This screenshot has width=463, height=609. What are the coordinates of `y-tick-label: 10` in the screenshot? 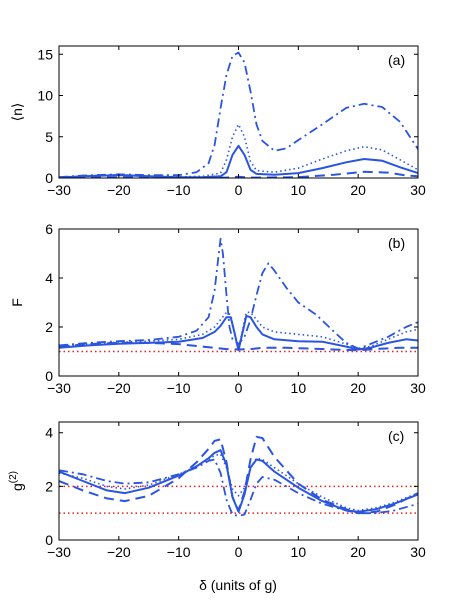 It's located at (45, 96).